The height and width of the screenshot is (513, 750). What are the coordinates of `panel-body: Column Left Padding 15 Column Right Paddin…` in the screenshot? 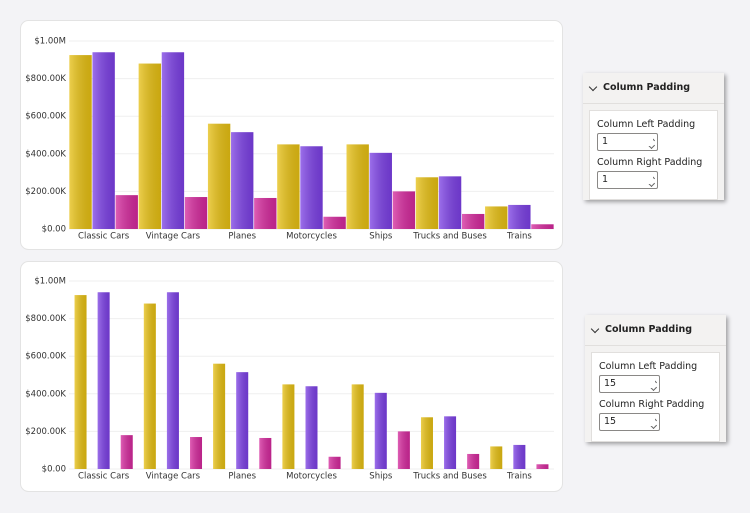 It's located at (655, 397).